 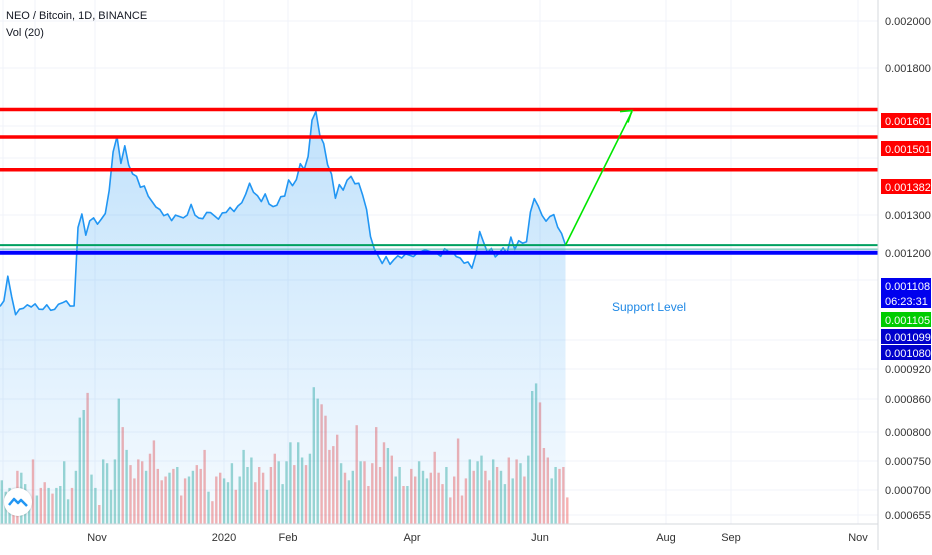 What do you see at coordinates (908, 433) in the screenshot?
I see `price-tick-label: 0.000800` at bounding box center [908, 433].